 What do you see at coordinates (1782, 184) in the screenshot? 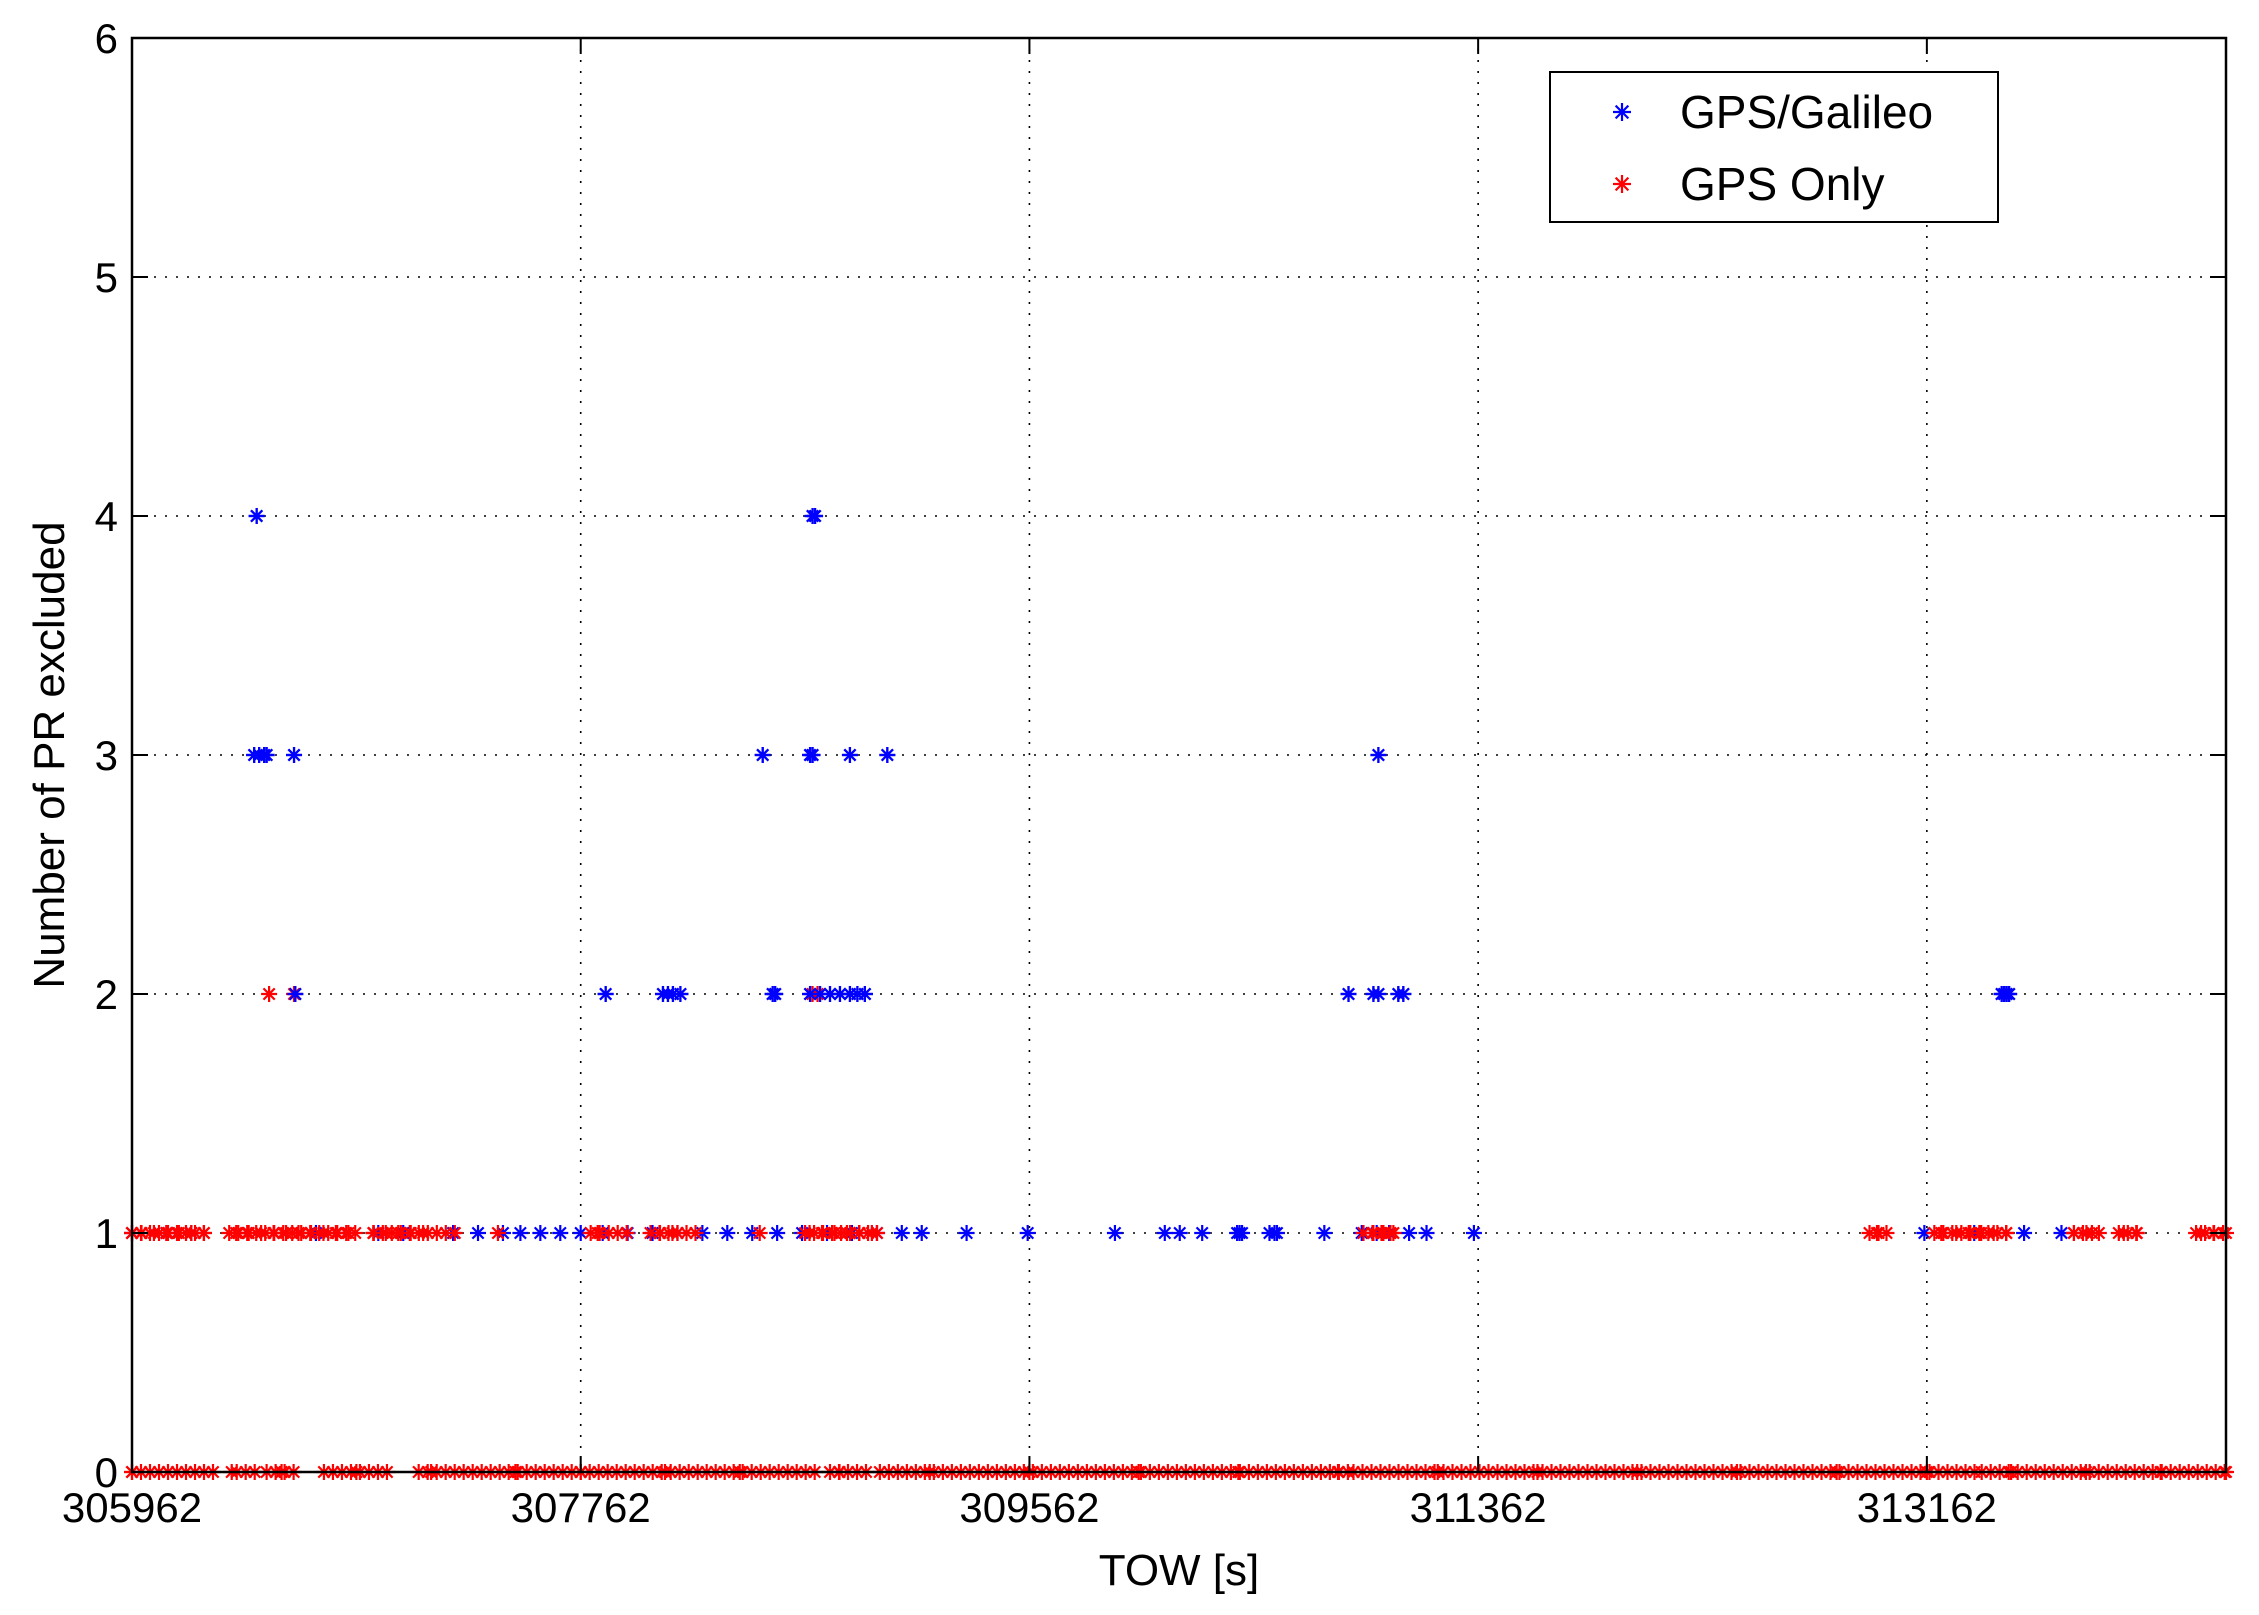
I see `legend-label-gps-only: GPS Only` at bounding box center [1782, 184].